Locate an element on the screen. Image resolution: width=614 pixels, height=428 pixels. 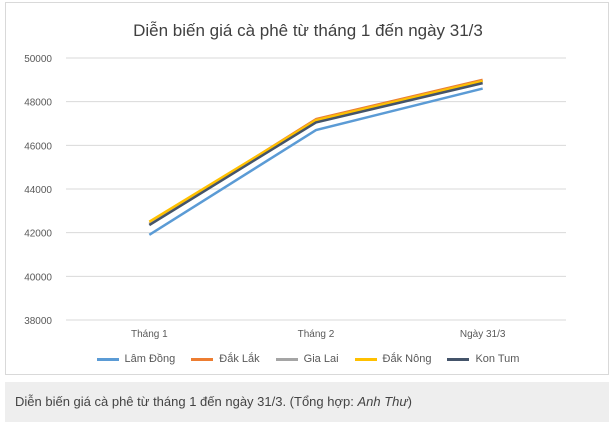
legend-label: Đắk Lắk is located at coordinates (239, 359).